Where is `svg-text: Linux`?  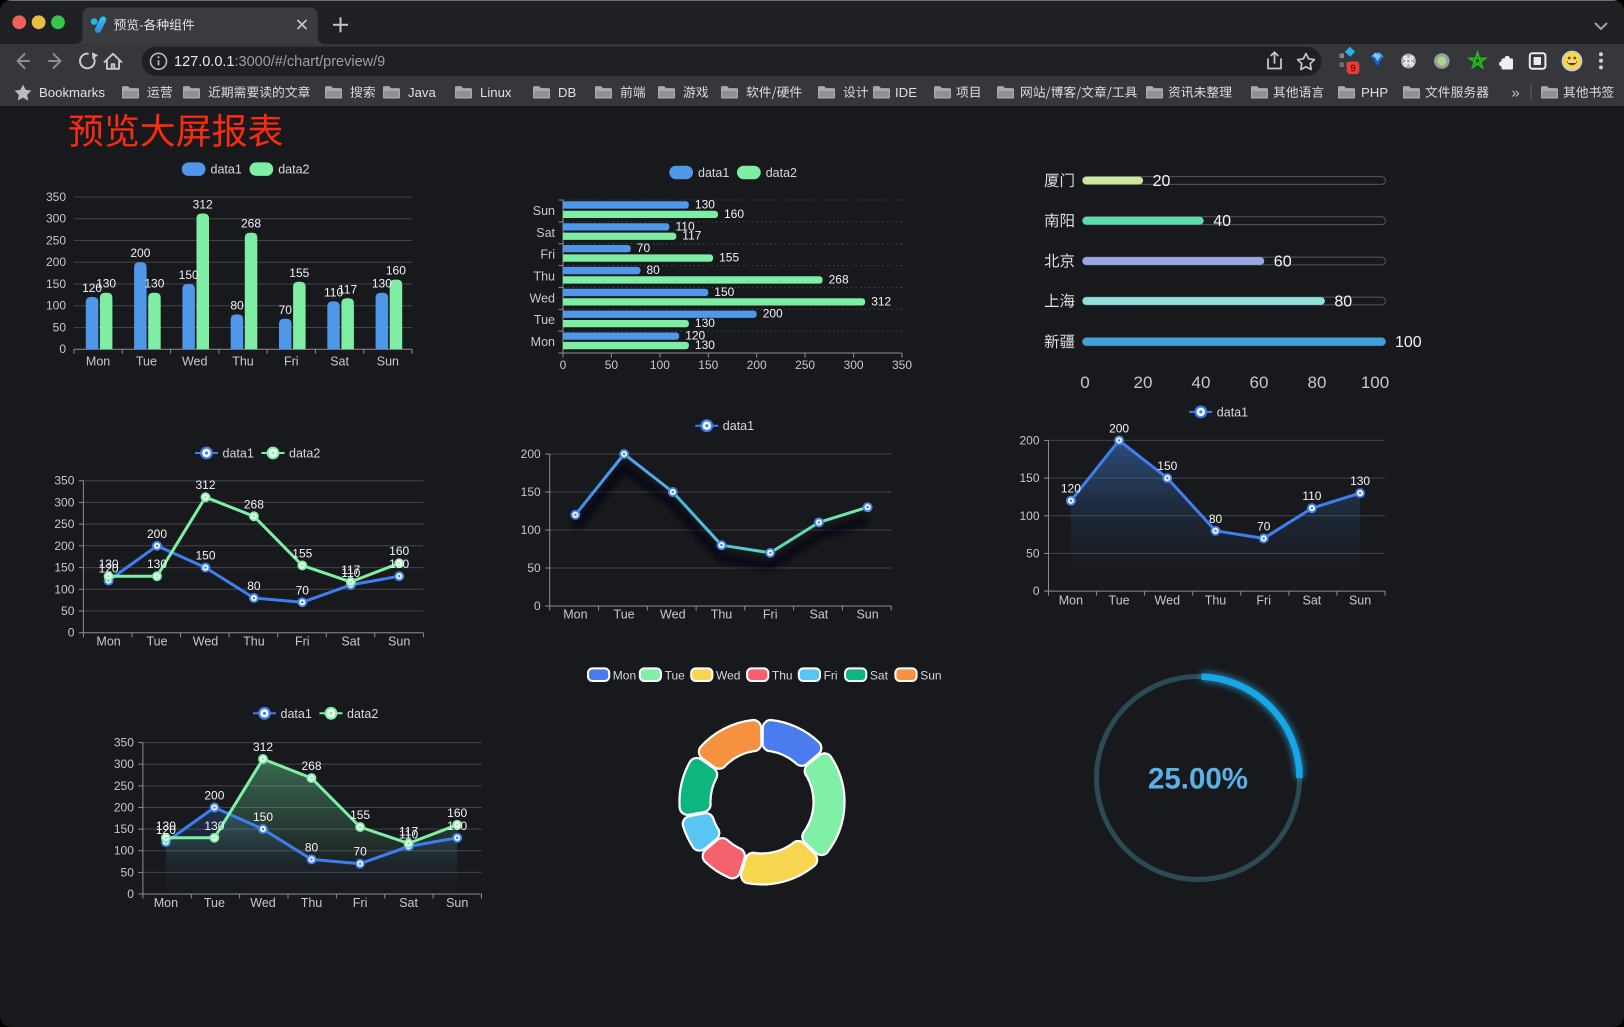 svg-text: Linux is located at coordinates (496, 92).